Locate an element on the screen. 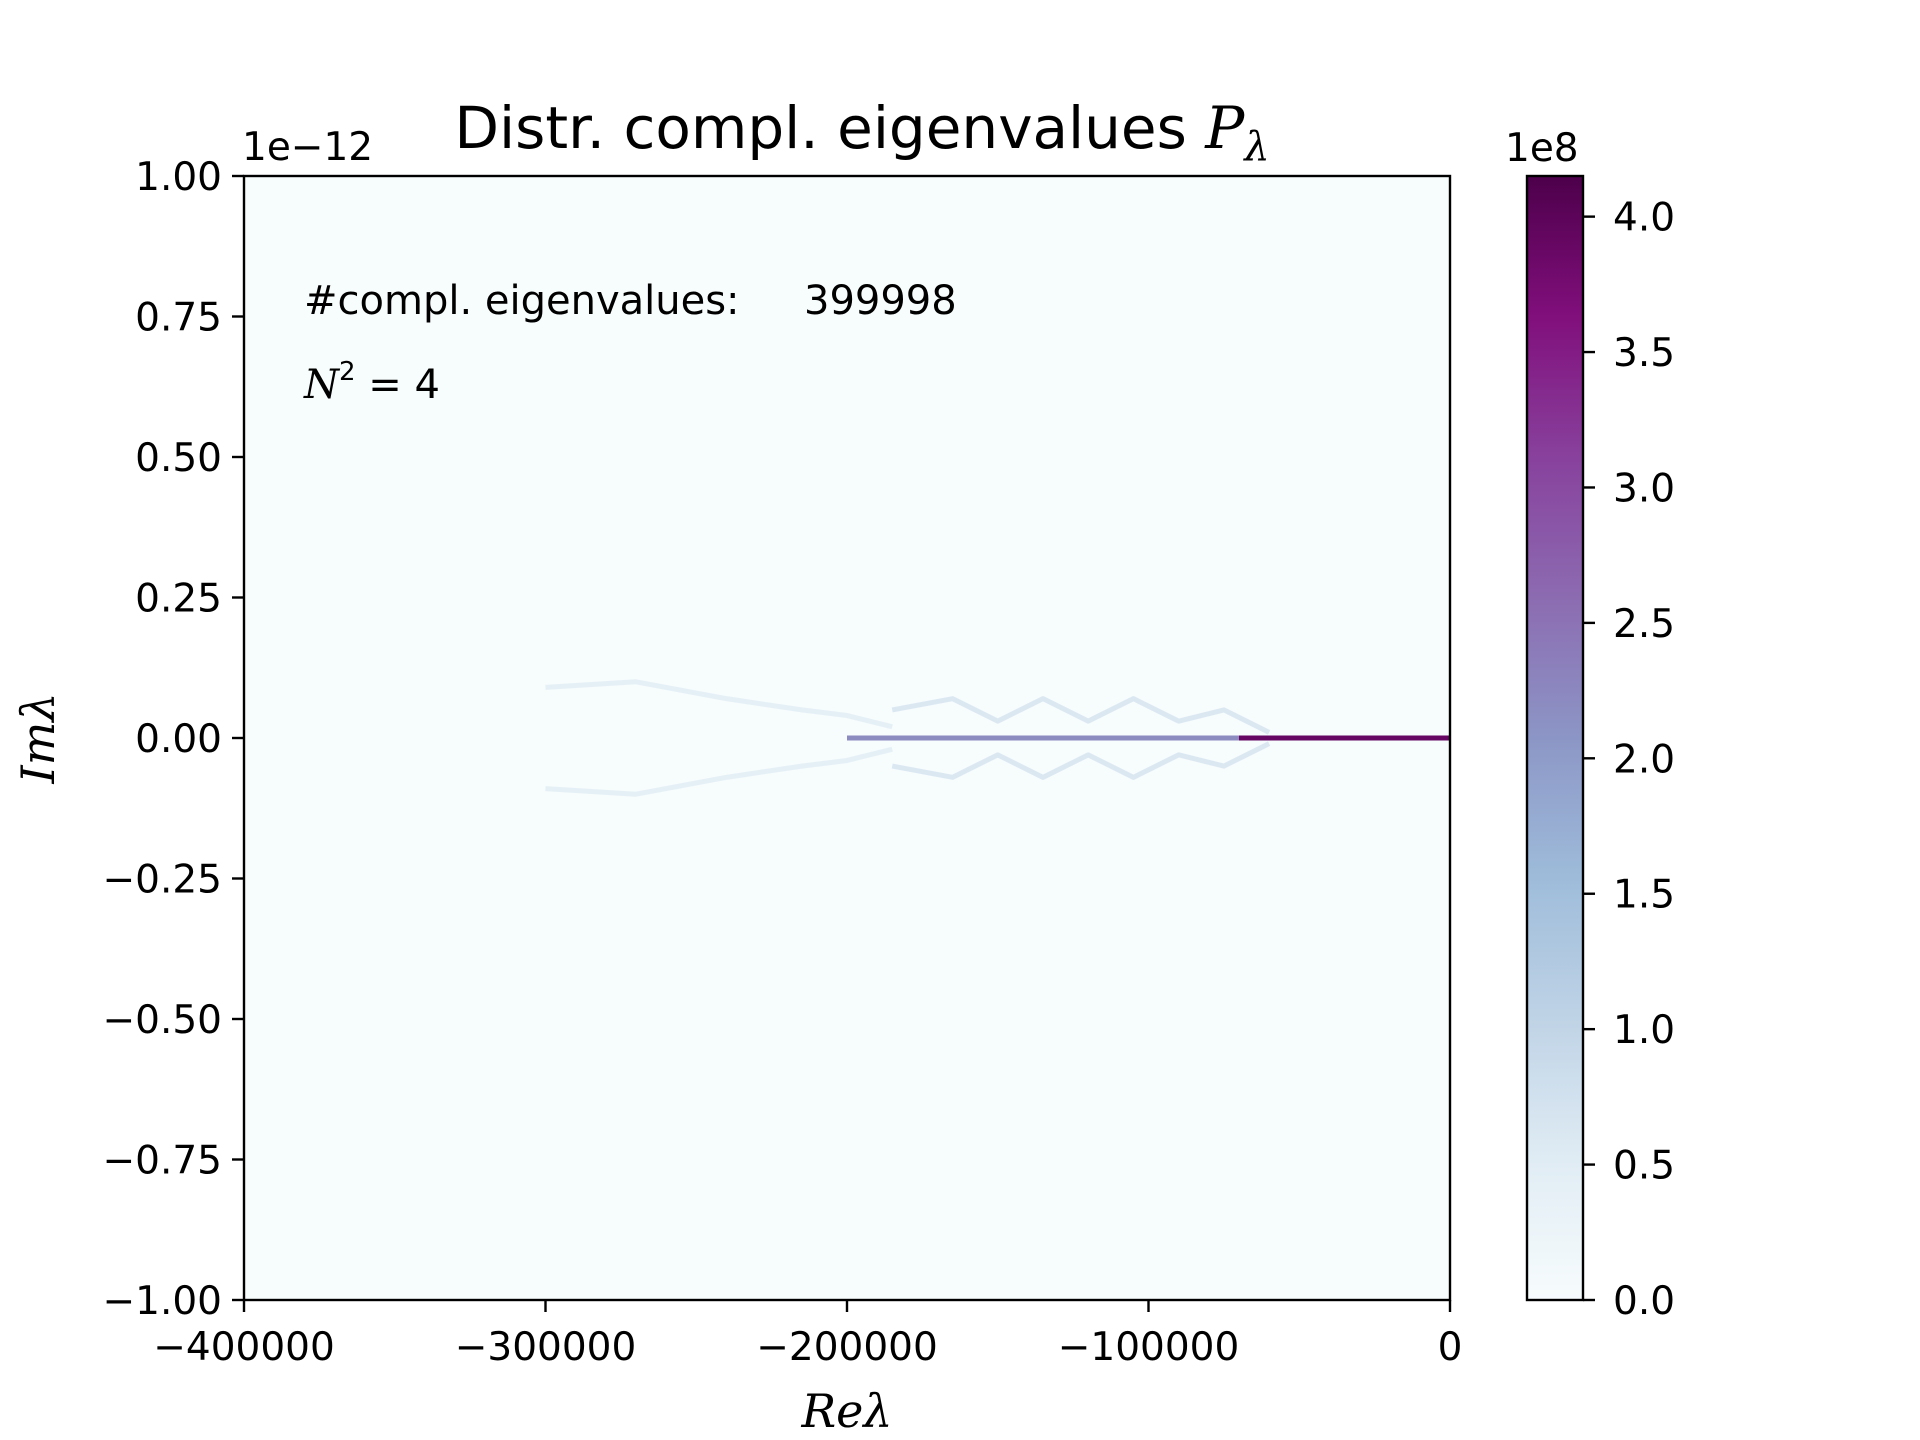 This screenshot has height=1440, width=1920. colorbar-tick-label: 1.0 is located at coordinates (1644, 1030).